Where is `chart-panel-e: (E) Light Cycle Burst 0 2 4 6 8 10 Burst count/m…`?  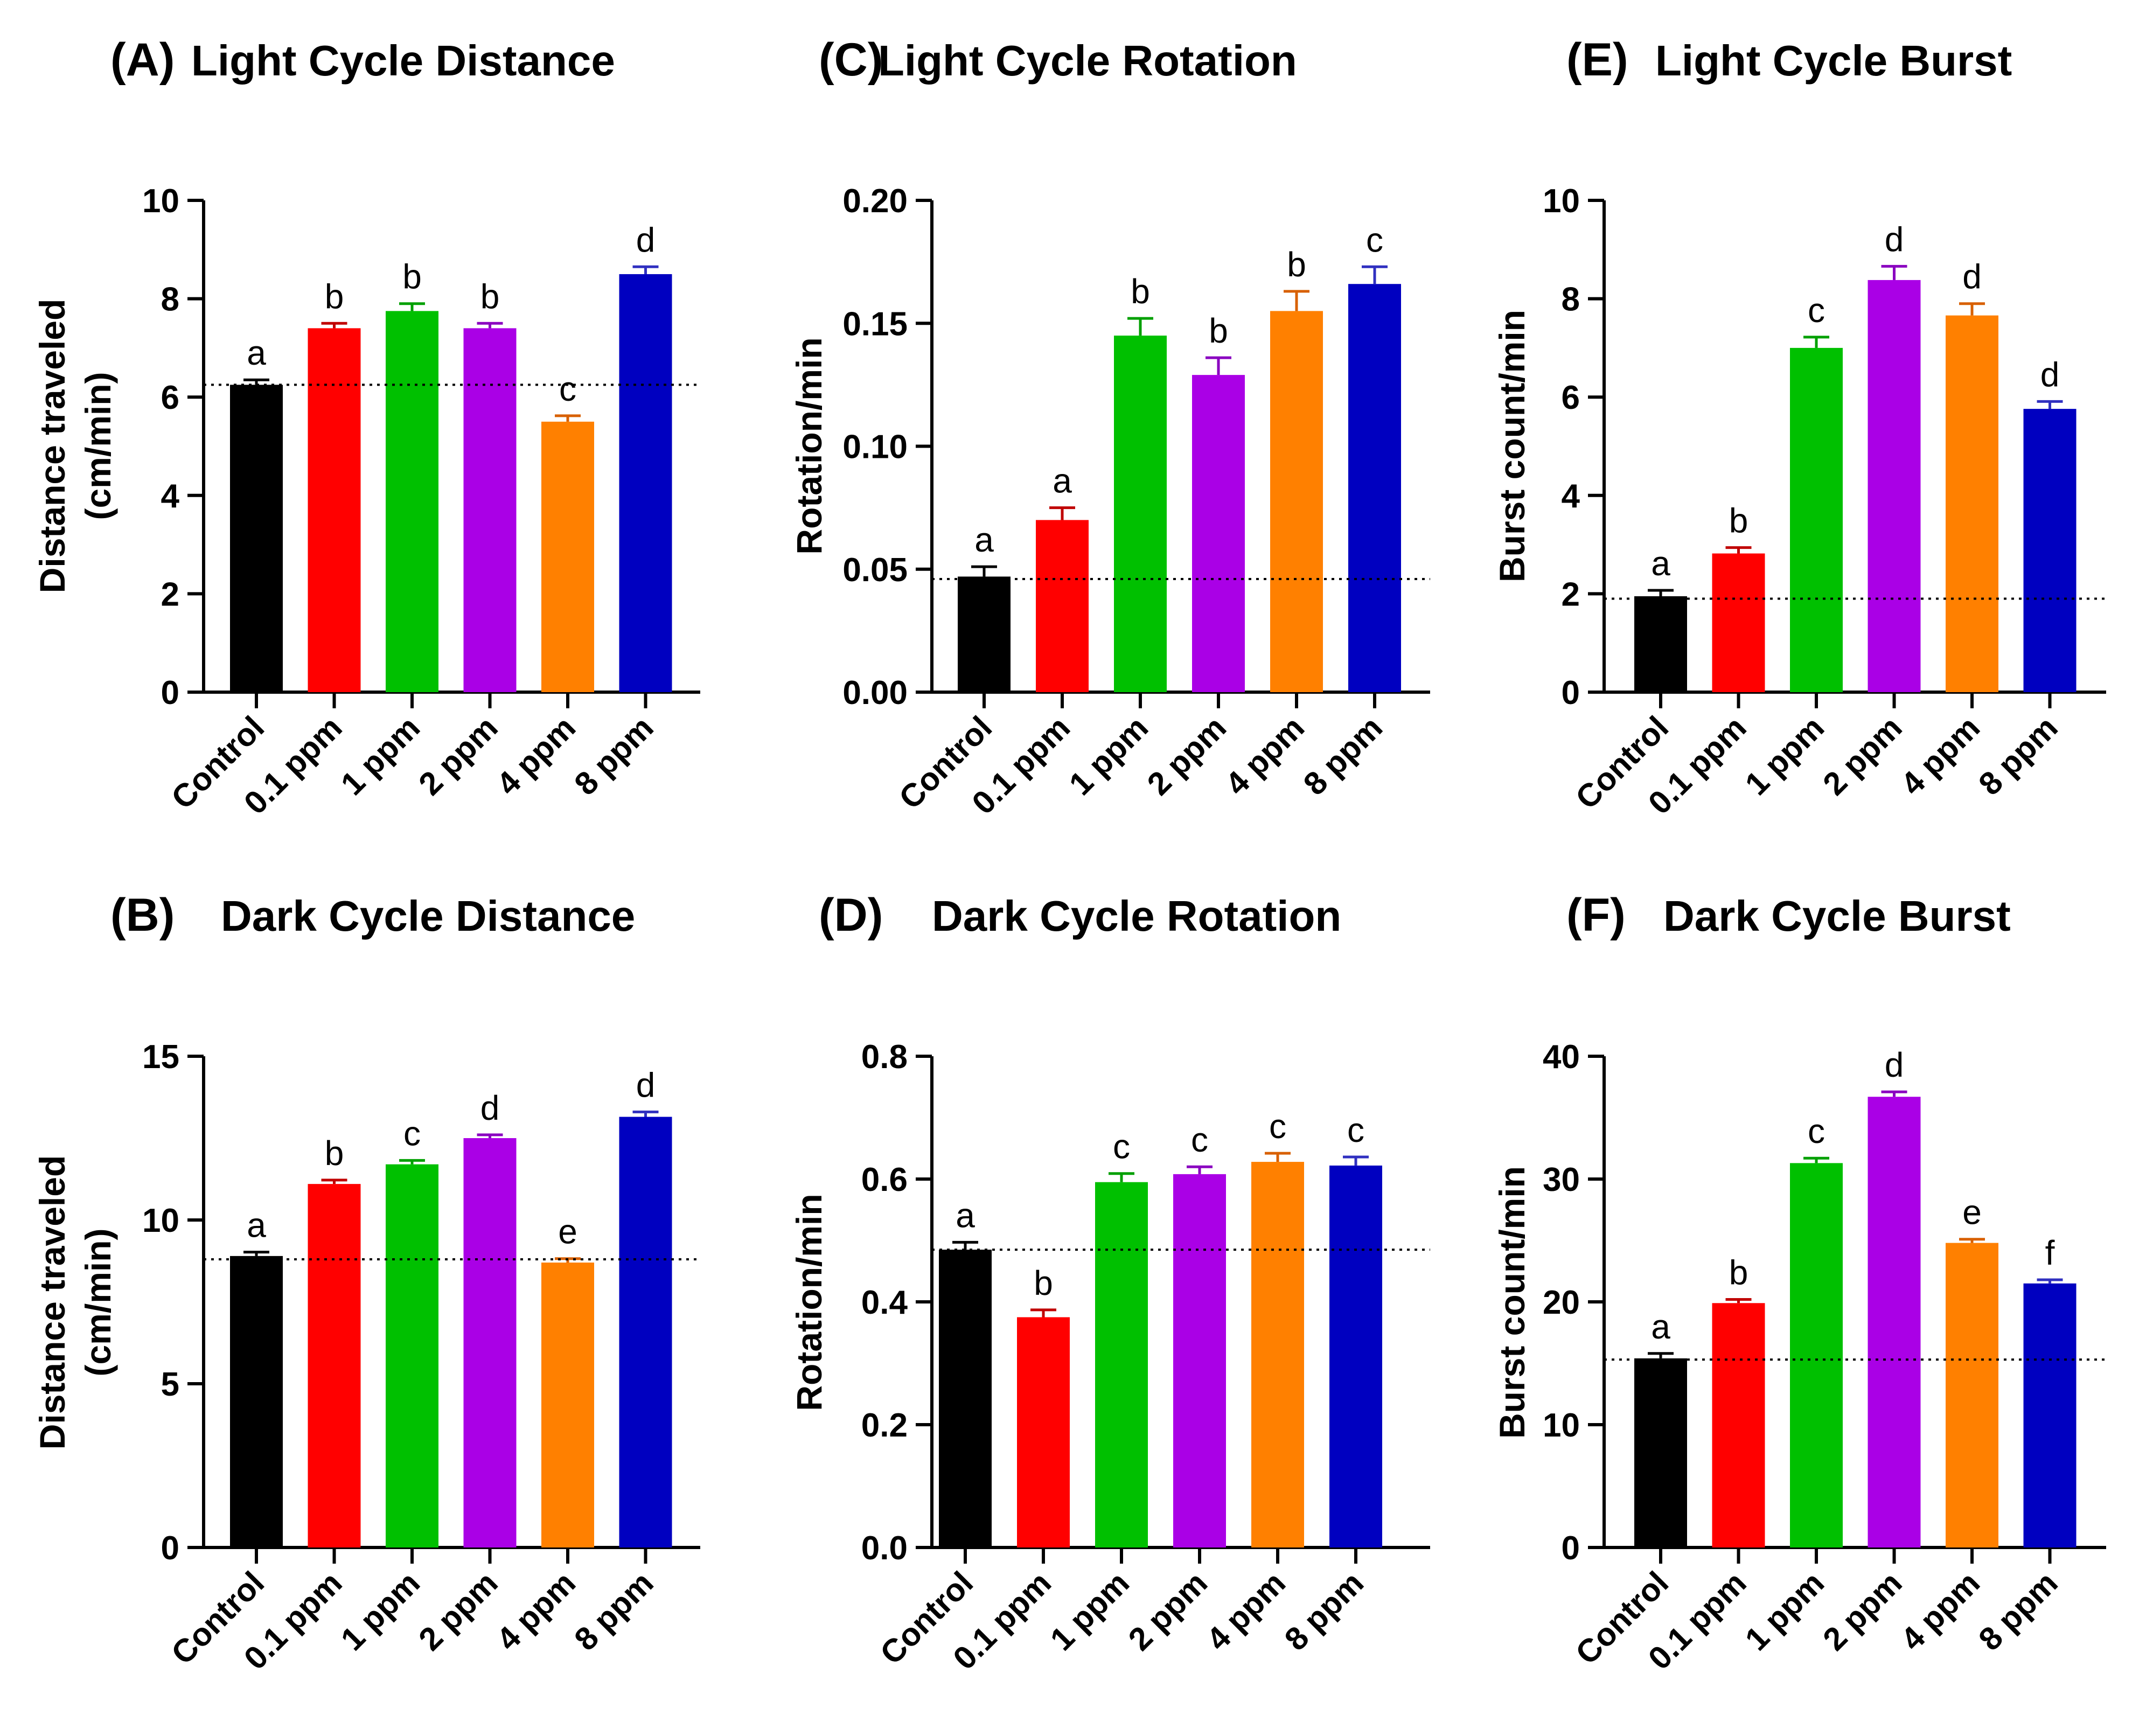
chart-panel-e: (E) Light Cycle Burst 0 2 4 6 8 10 Burst count/m… is located at coordinates (1799, 427).